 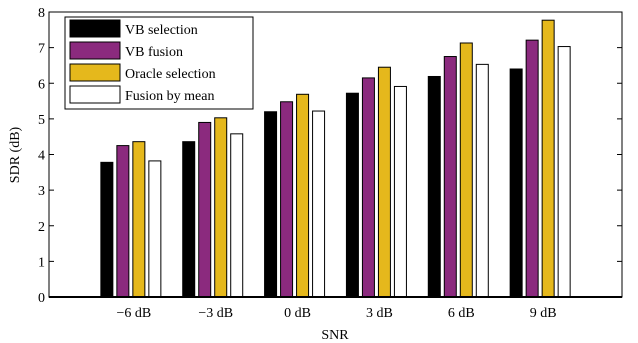 I want to click on x-tick-label: −6 dB, so click(x=133, y=313).